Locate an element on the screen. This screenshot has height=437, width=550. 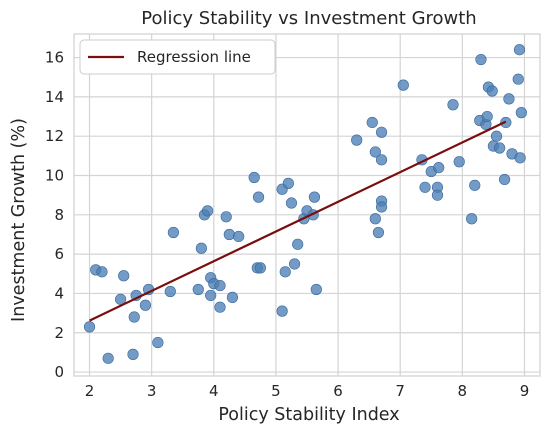
chart-title: Policy Stability vs Investment Growth is located at coordinates (308, 18).